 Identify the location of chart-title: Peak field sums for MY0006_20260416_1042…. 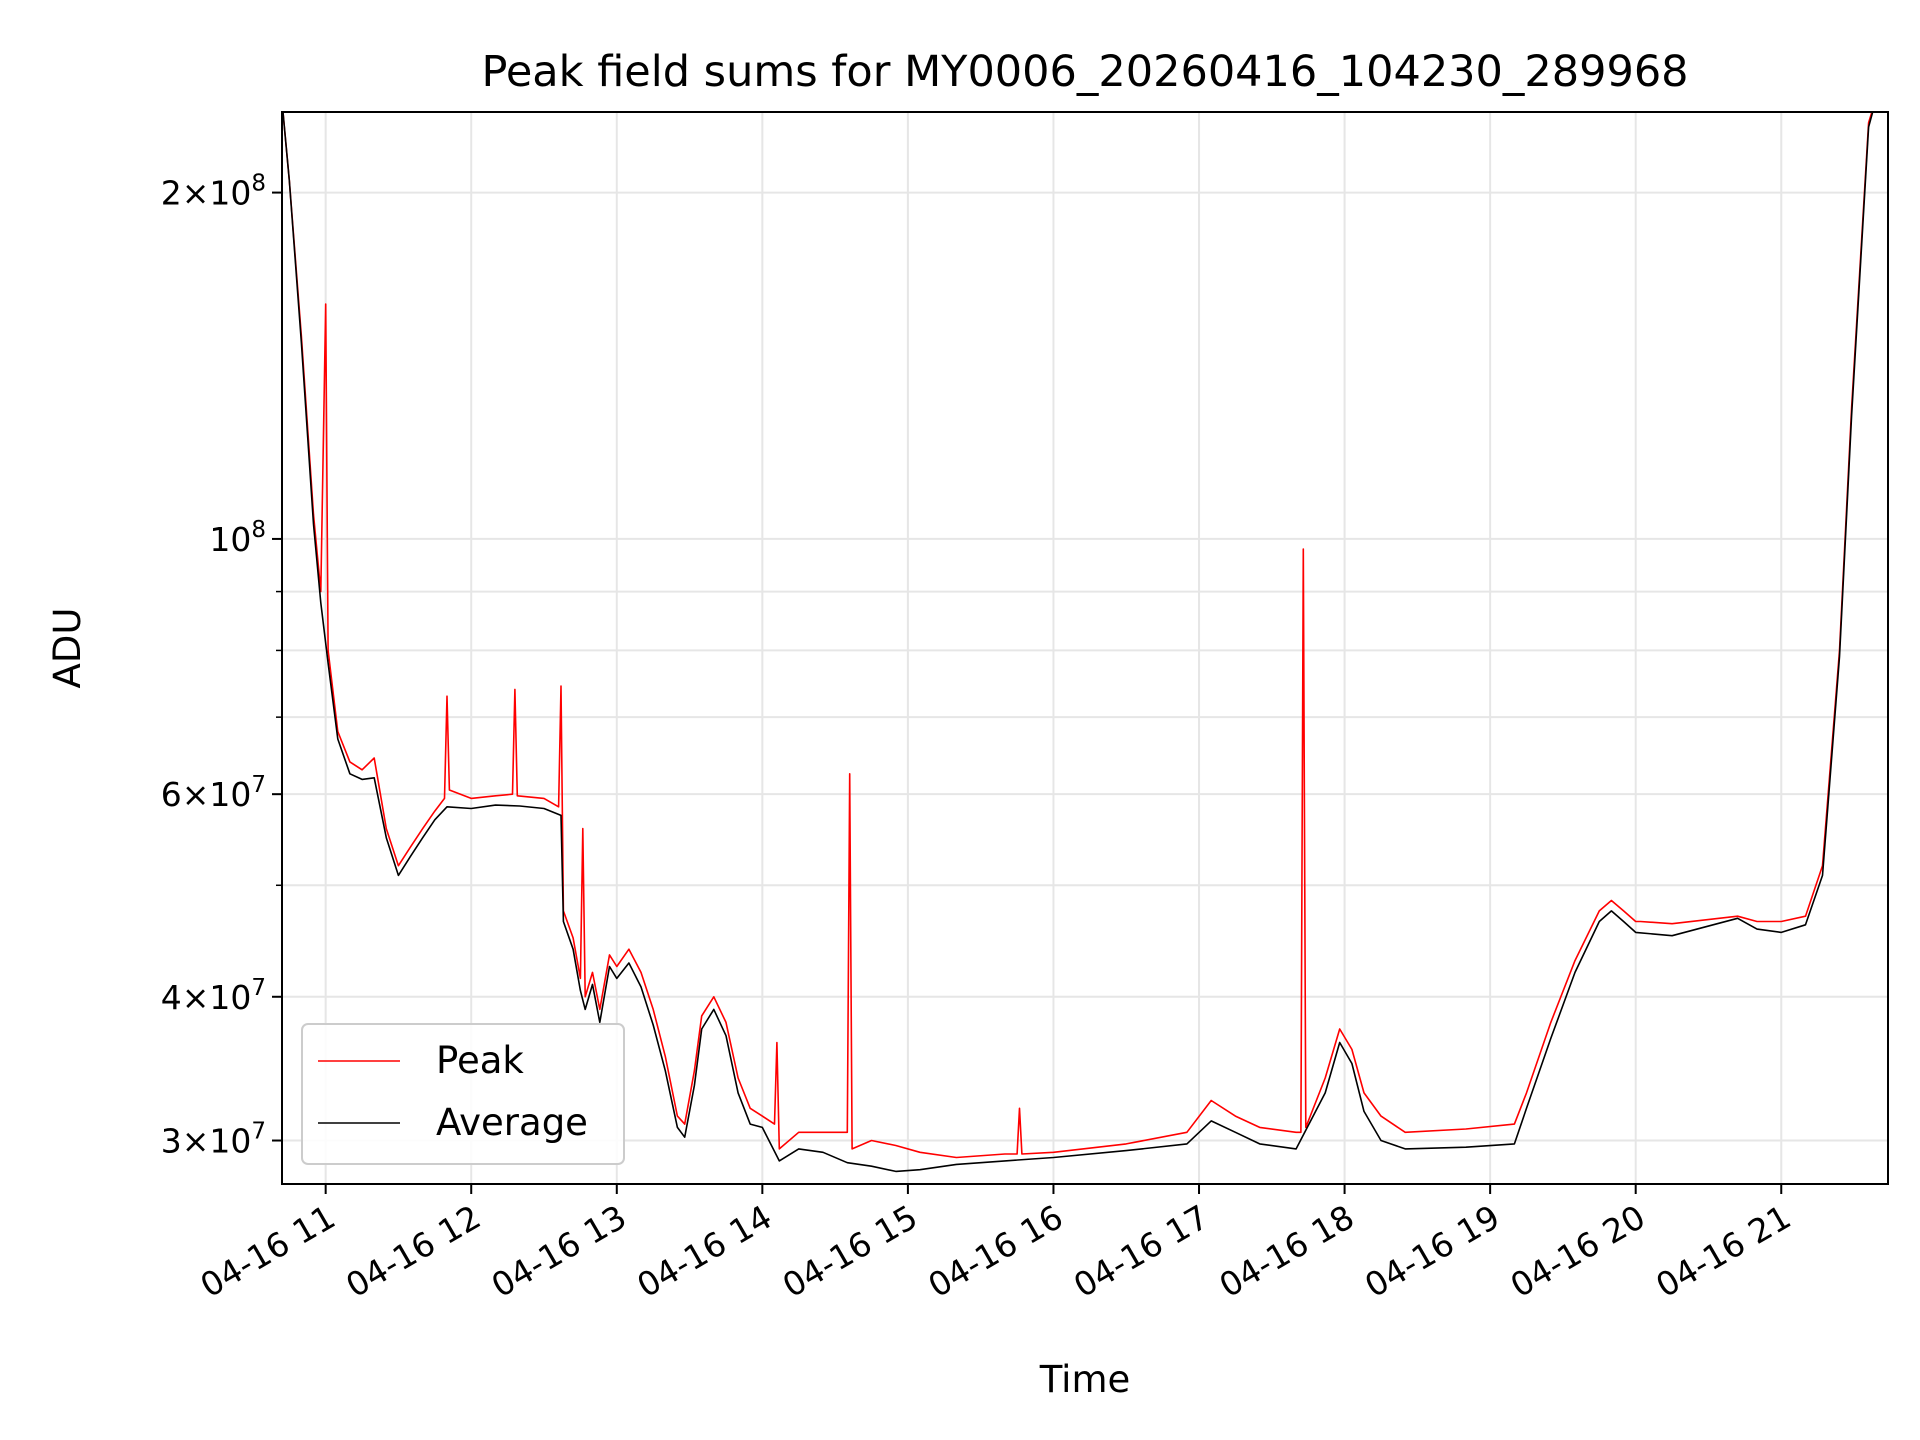
(1084, 72).